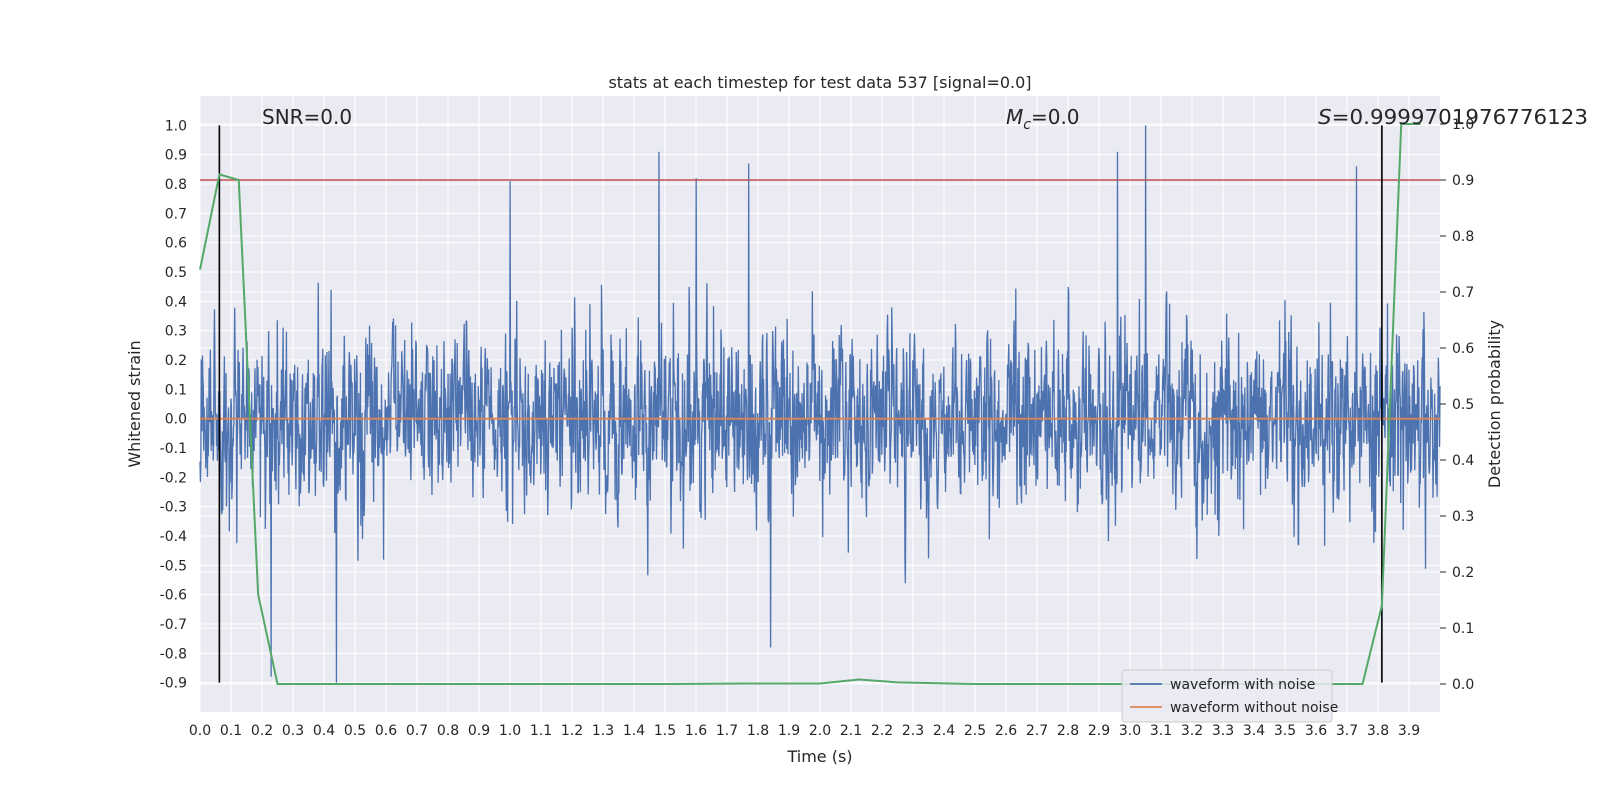 The height and width of the screenshot is (800, 1600). I want to click on y2-tick-label-2: 0.2, so click(1463, 573).